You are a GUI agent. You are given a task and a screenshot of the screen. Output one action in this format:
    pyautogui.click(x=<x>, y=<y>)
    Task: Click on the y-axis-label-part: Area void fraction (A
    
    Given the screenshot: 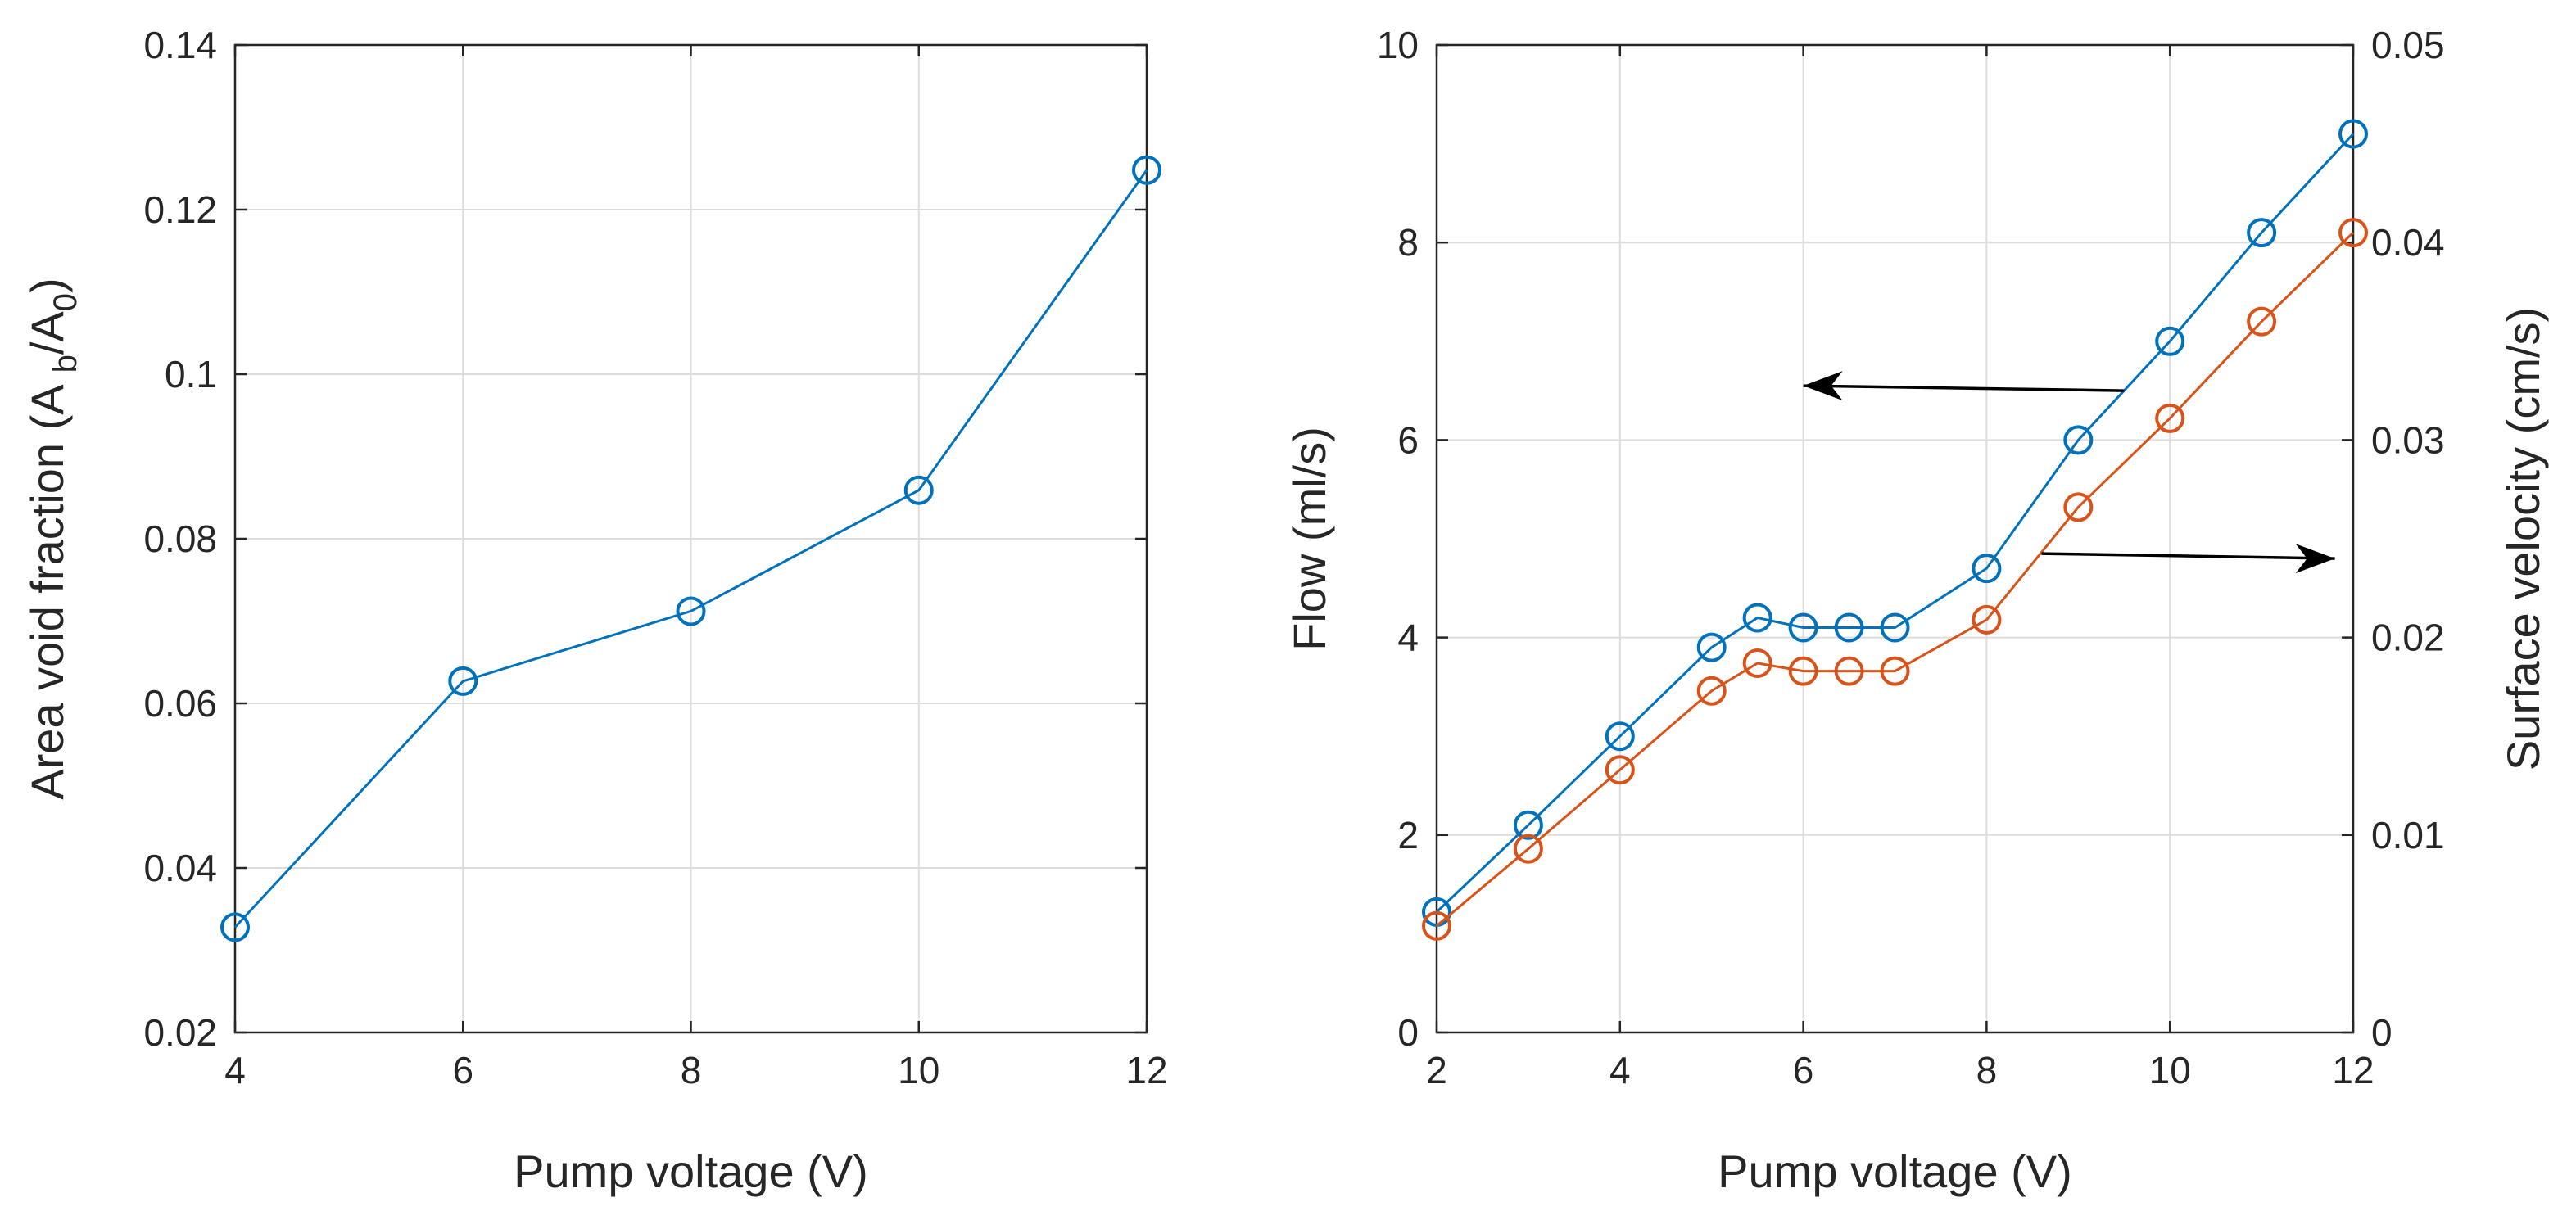 What is the action you would take?
    pyautogui.click(x=47, y=592)
    